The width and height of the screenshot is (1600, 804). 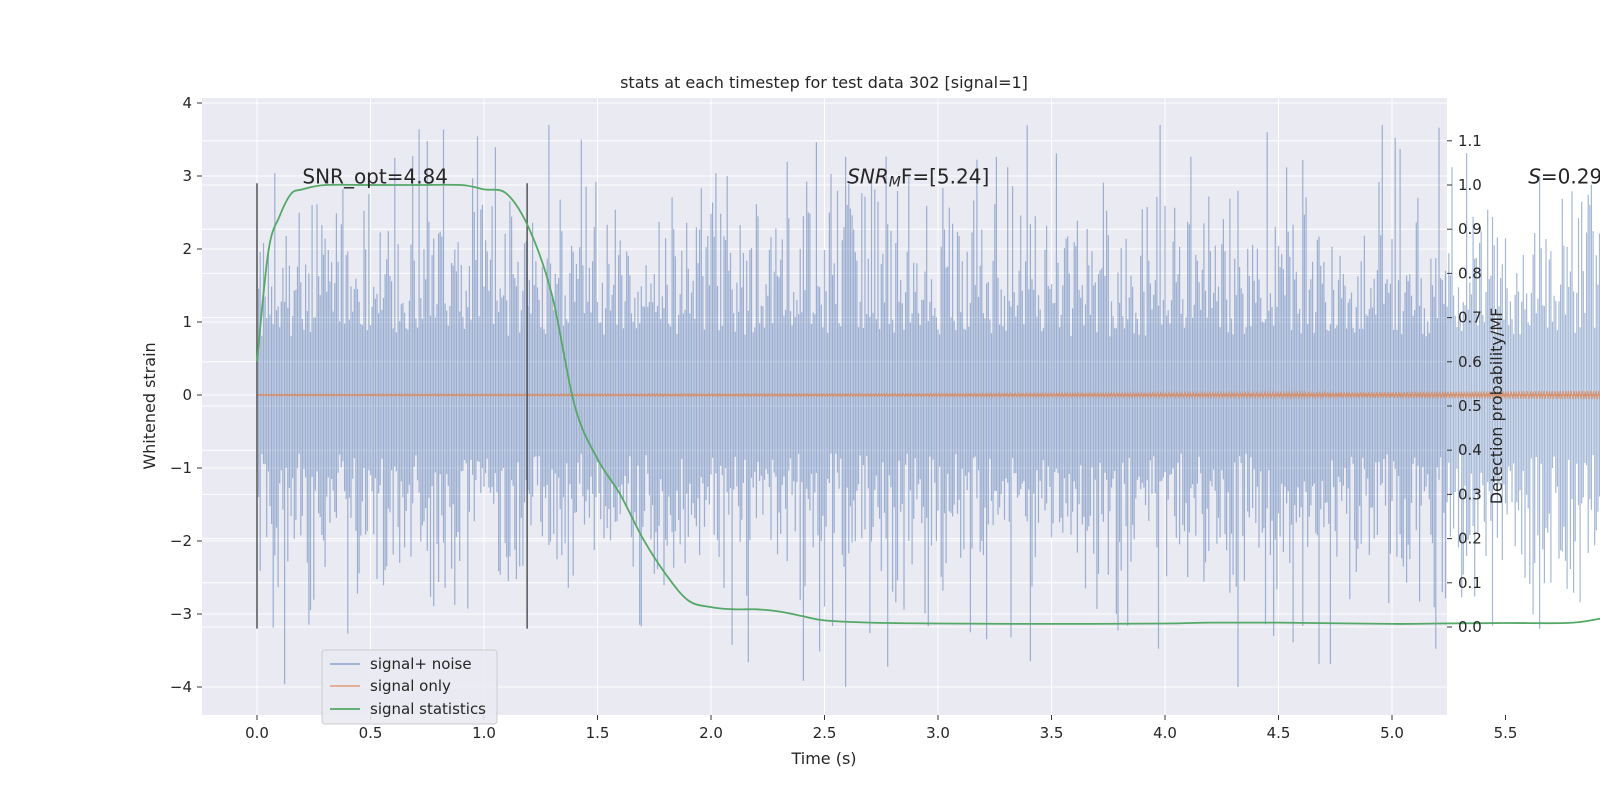 I want to click on signal-only-series, so click(x=928, y=395).